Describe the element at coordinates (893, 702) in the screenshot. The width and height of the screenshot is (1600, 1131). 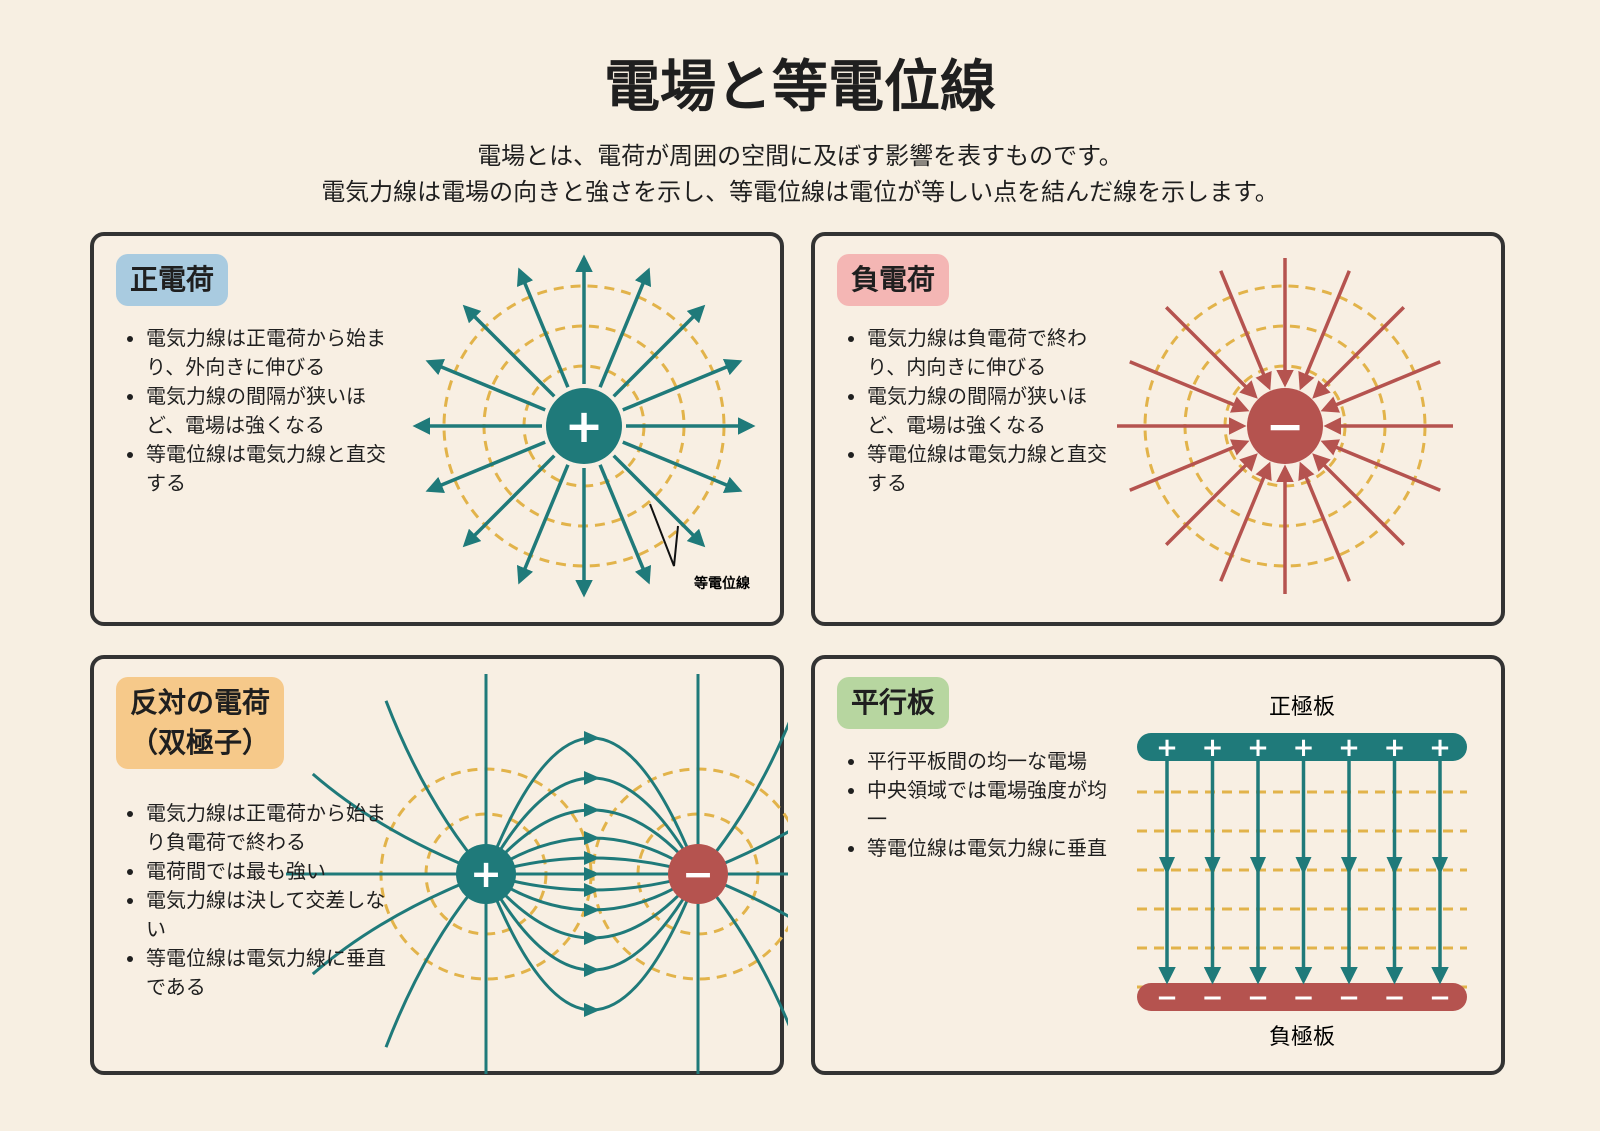
I see `heading-line: 平行板` at that location.